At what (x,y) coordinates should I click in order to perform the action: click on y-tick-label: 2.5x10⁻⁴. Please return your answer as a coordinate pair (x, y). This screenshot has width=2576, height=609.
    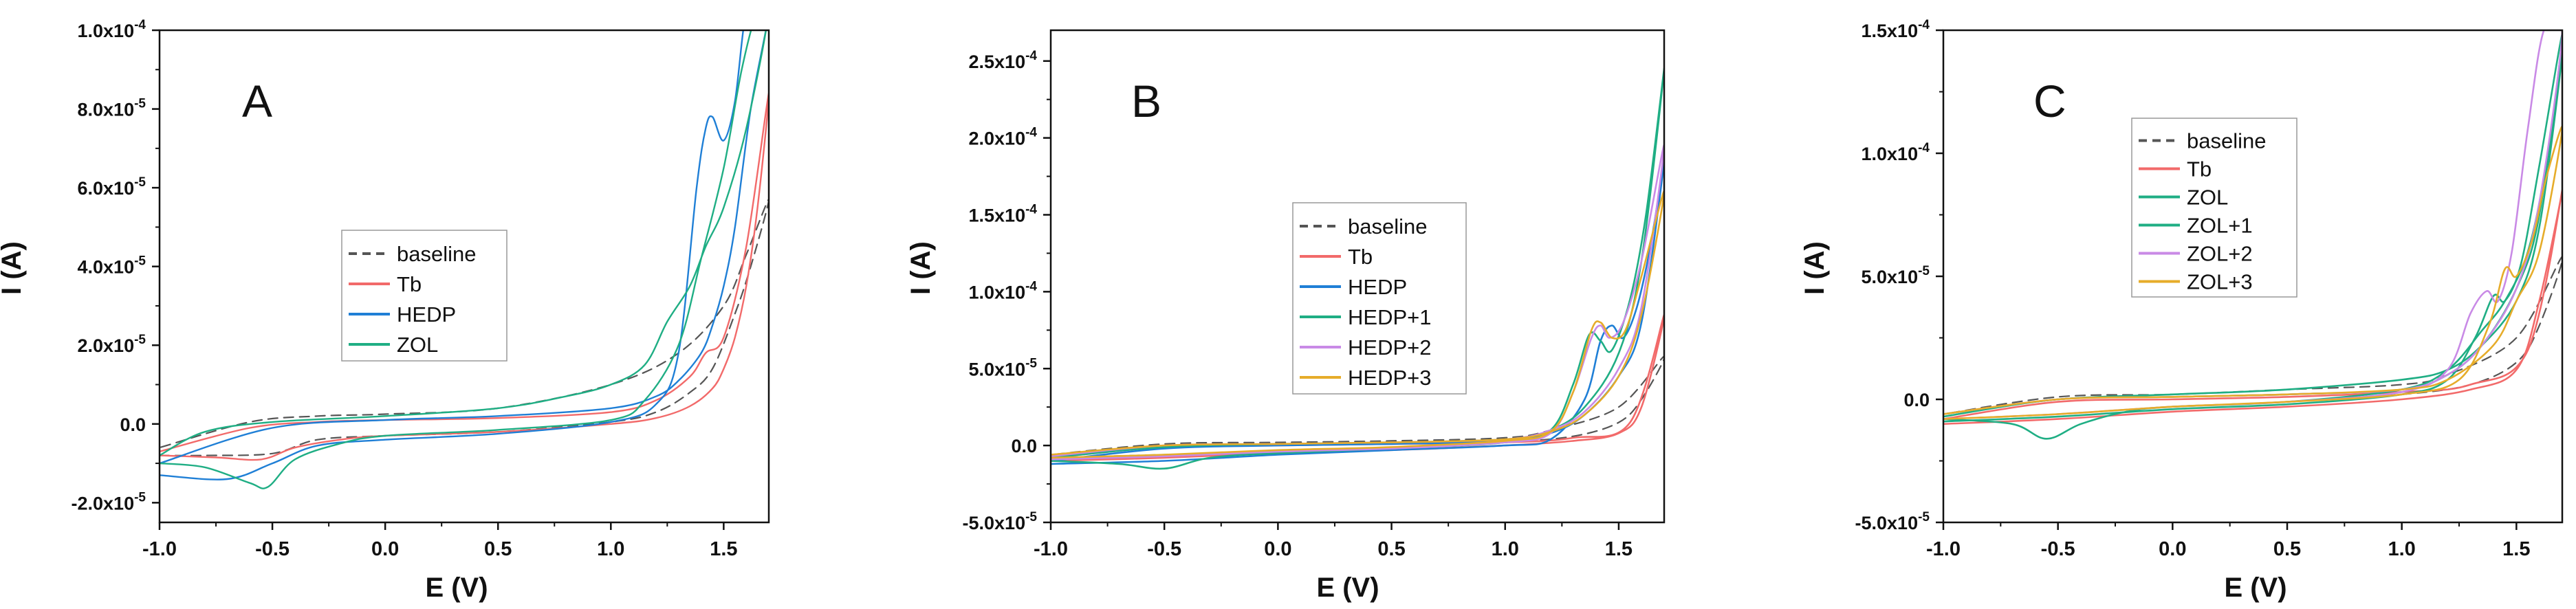
    Looking at the image, I should click on (1003, 60).